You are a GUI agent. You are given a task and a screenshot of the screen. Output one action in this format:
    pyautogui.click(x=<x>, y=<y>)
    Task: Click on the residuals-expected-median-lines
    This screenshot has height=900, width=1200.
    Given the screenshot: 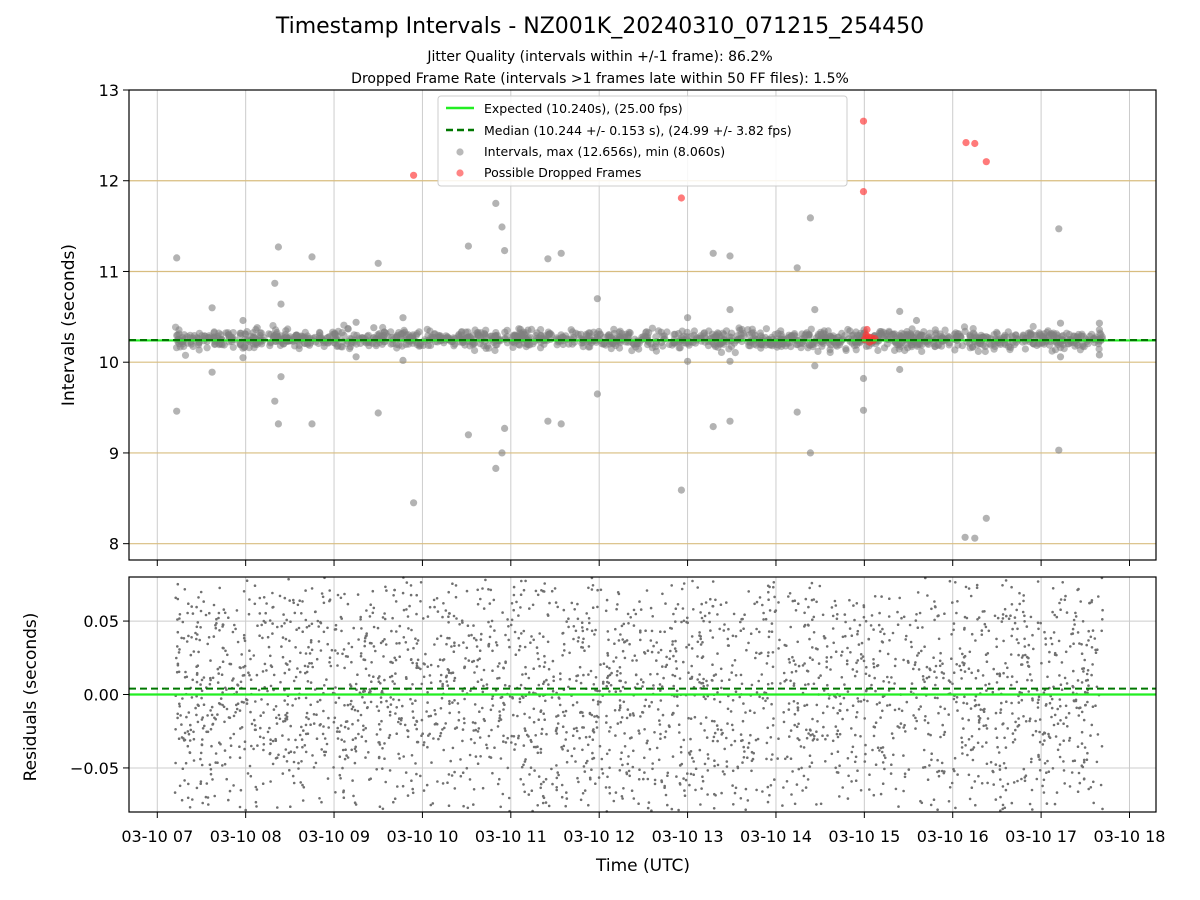 What is the action you would take?
    pyautogui.click(x=642, y=691)
    